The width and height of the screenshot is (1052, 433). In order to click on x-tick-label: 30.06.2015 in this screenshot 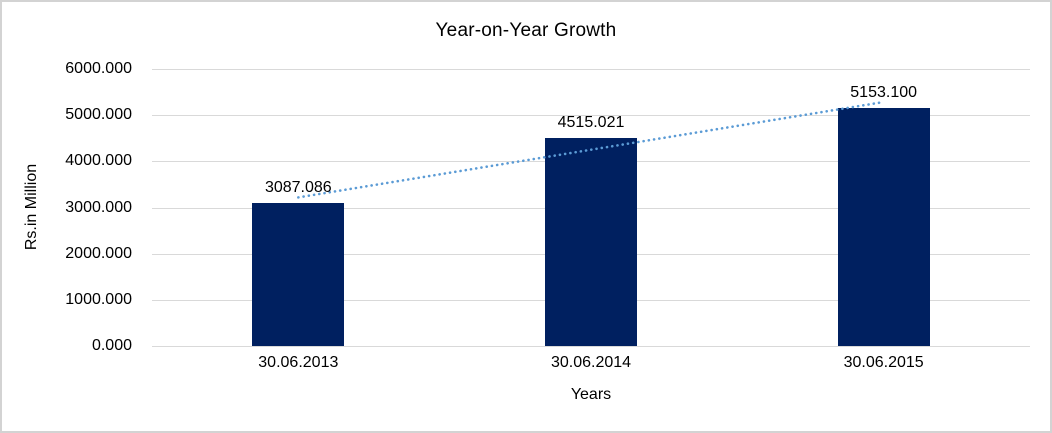, I will do `click(883, 362)`.